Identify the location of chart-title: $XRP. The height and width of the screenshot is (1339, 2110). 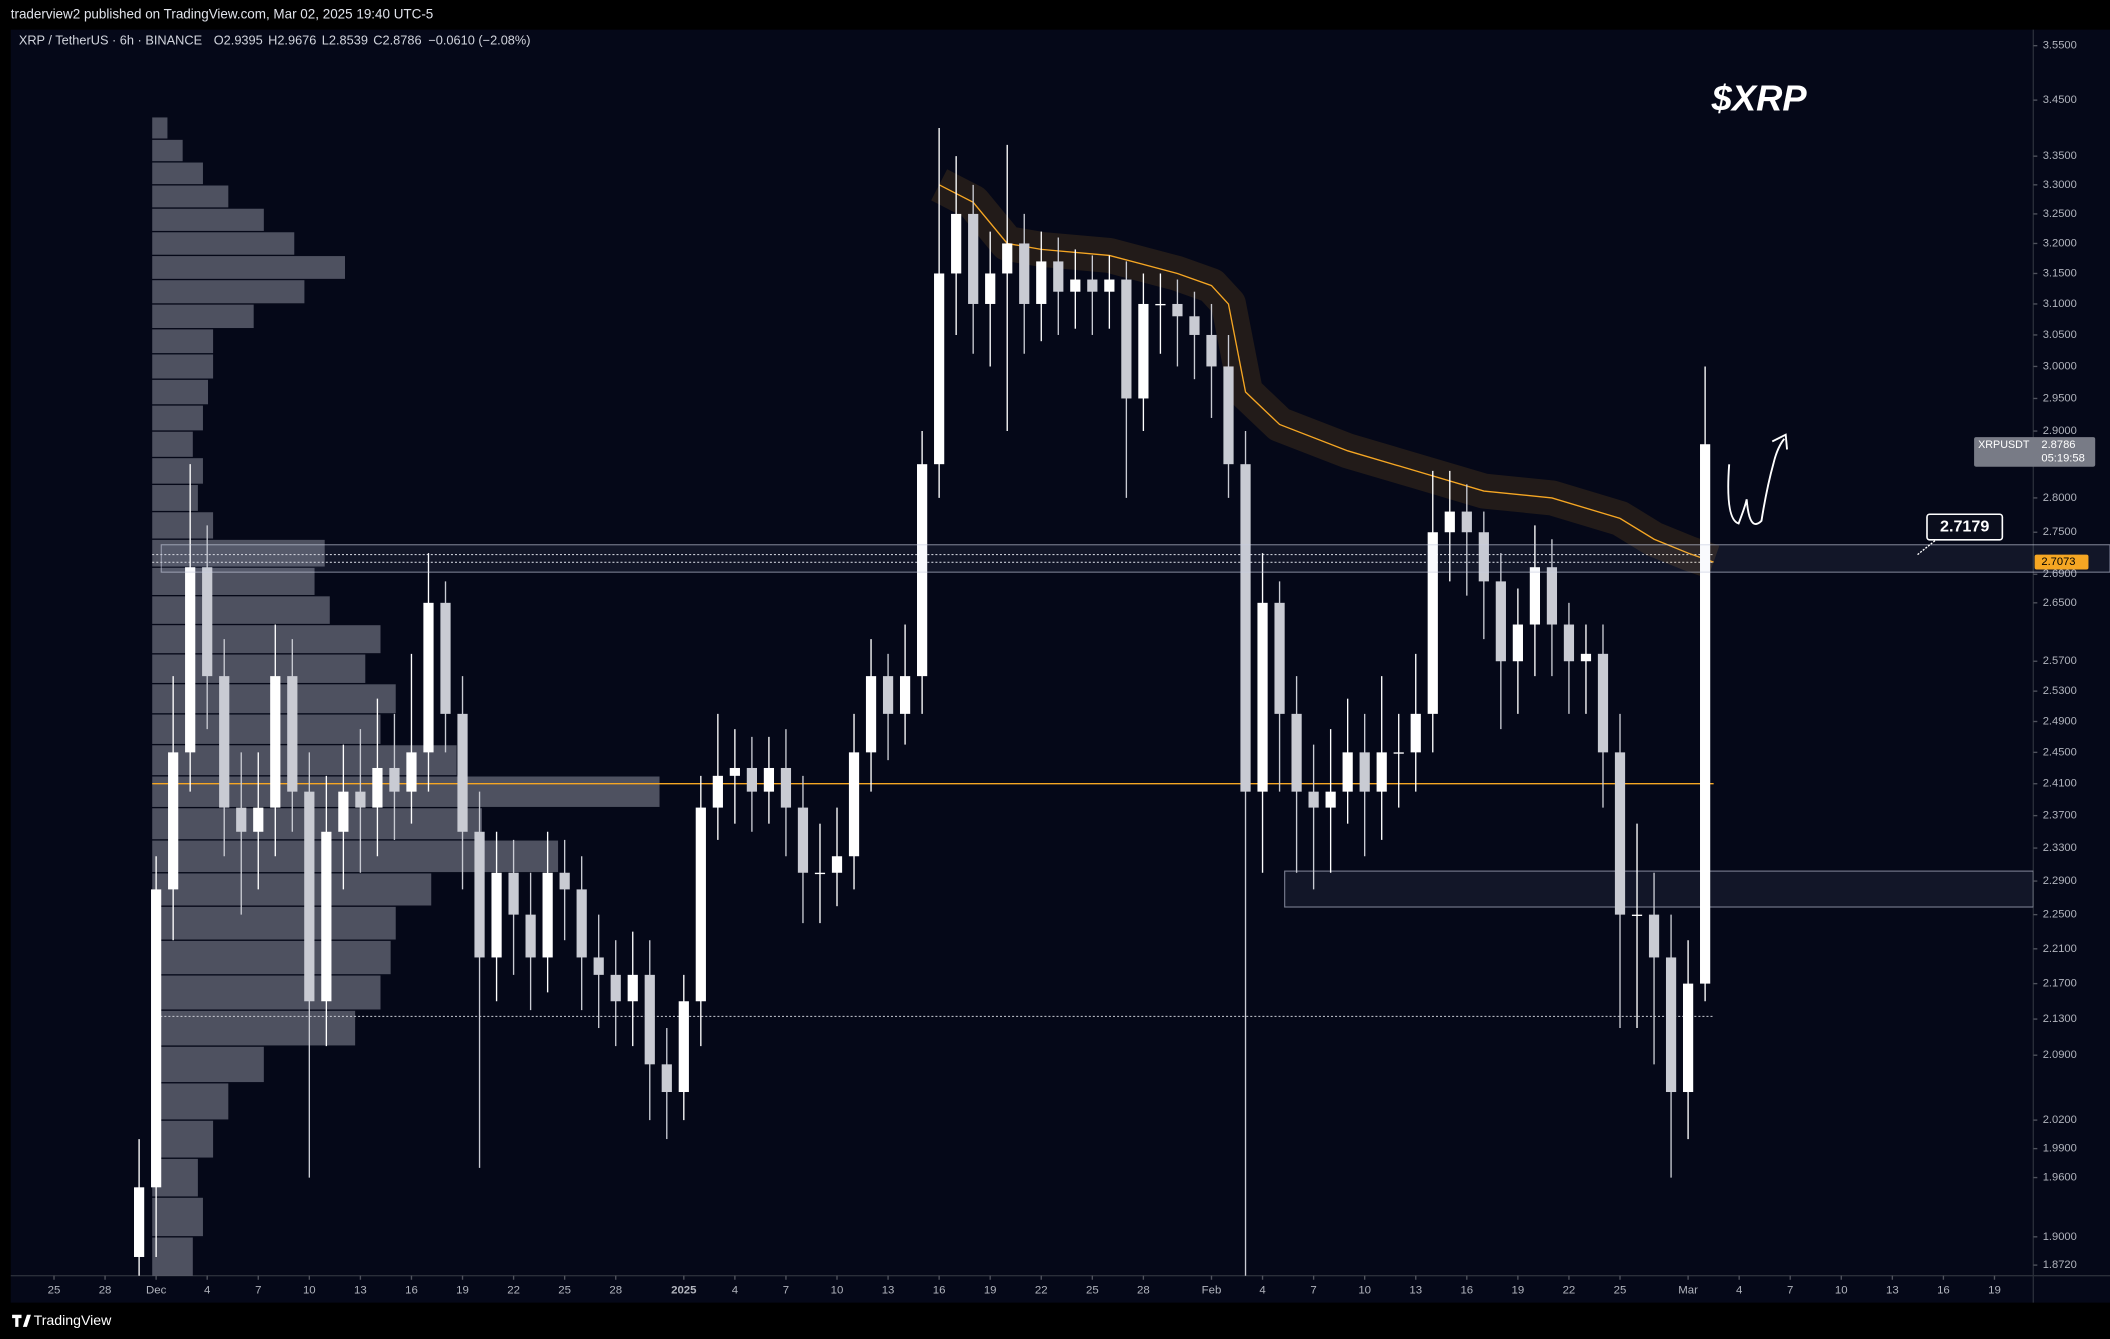
(1759, 98).